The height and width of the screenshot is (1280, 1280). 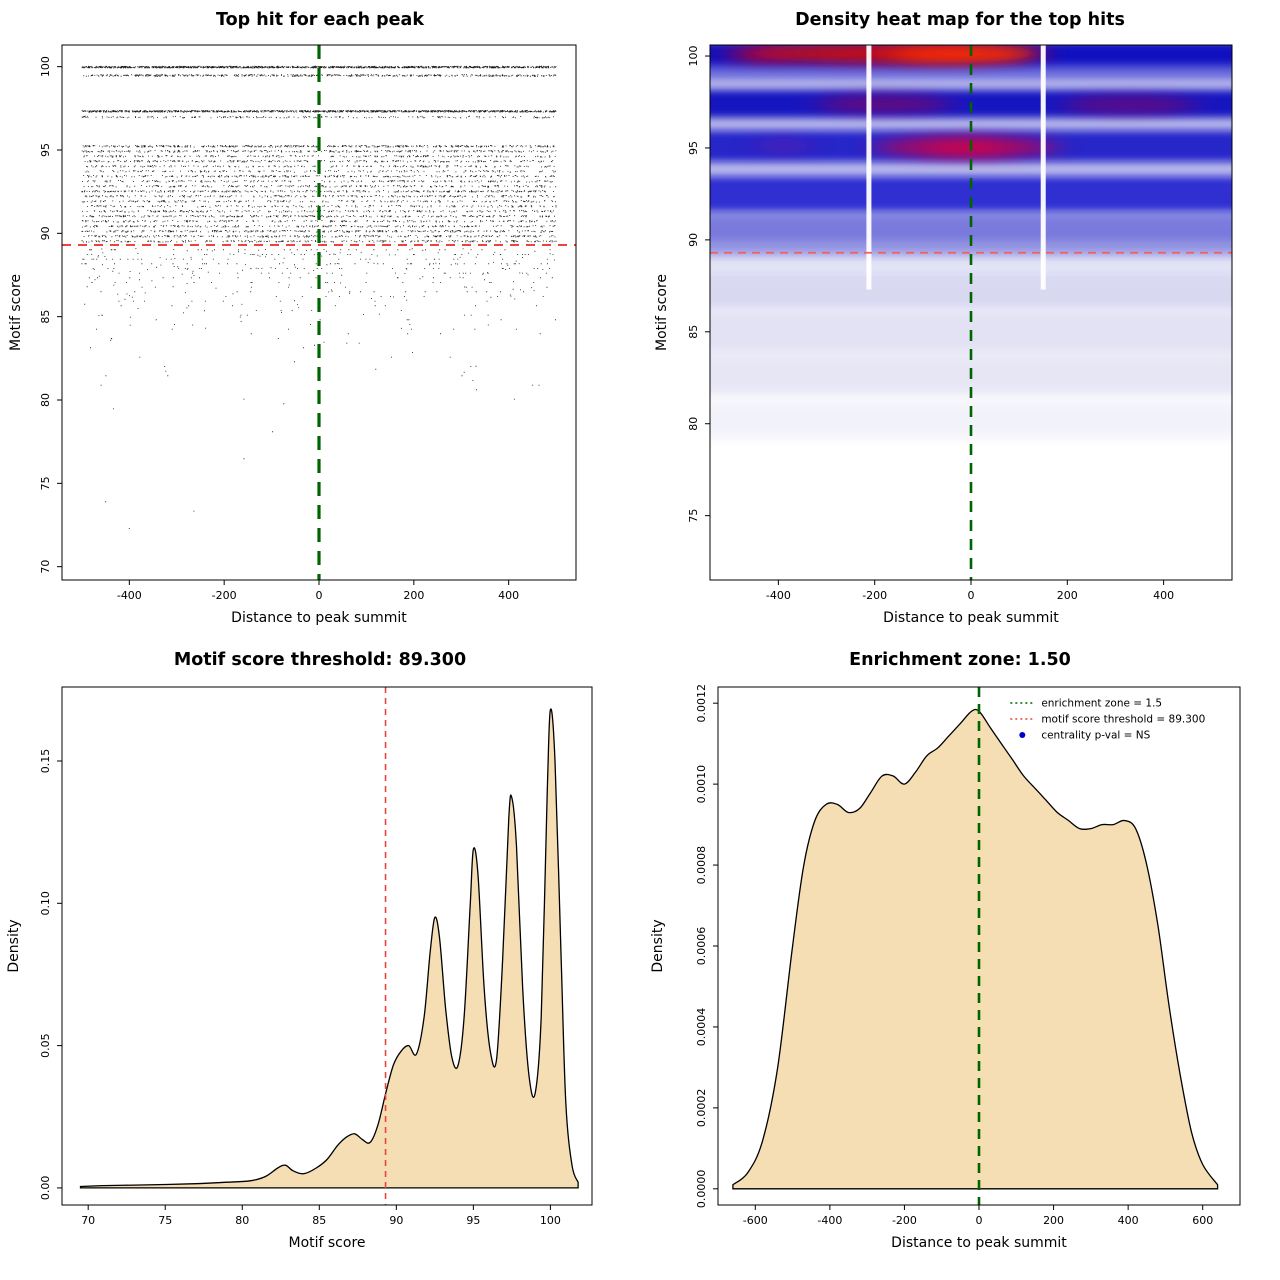 I want to click on scatter-points, so click(x=319, y=297).